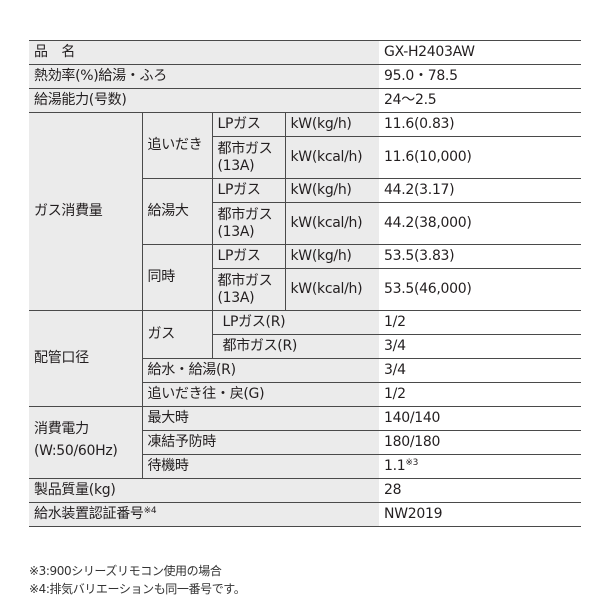  Describe the element at coordinates (177, 334) in the screenshot. I see `sublabel: ガス` at that location.